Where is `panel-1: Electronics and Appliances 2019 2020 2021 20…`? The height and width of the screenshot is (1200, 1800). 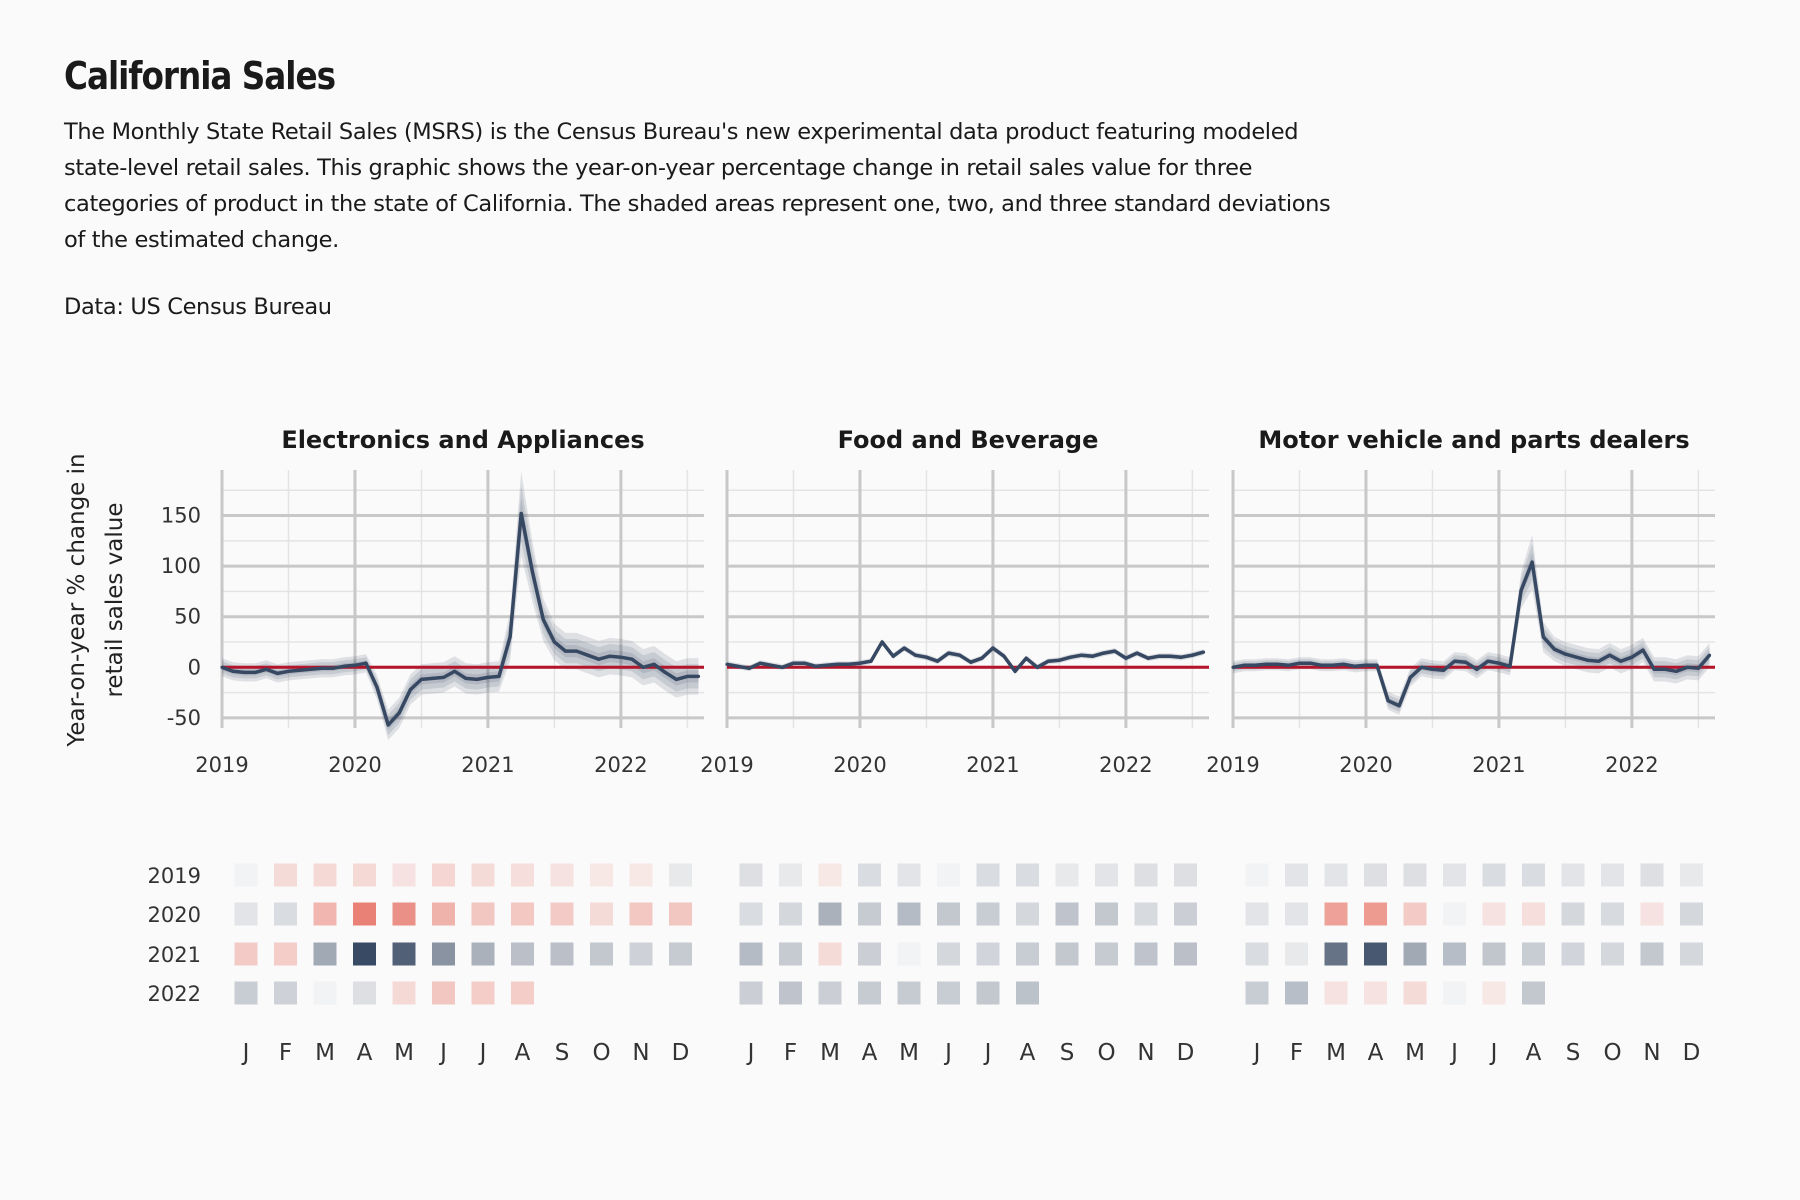
panel-1: Electronics and Appliances 2019 2020 2021 20… is located at coordinates (432, 601).